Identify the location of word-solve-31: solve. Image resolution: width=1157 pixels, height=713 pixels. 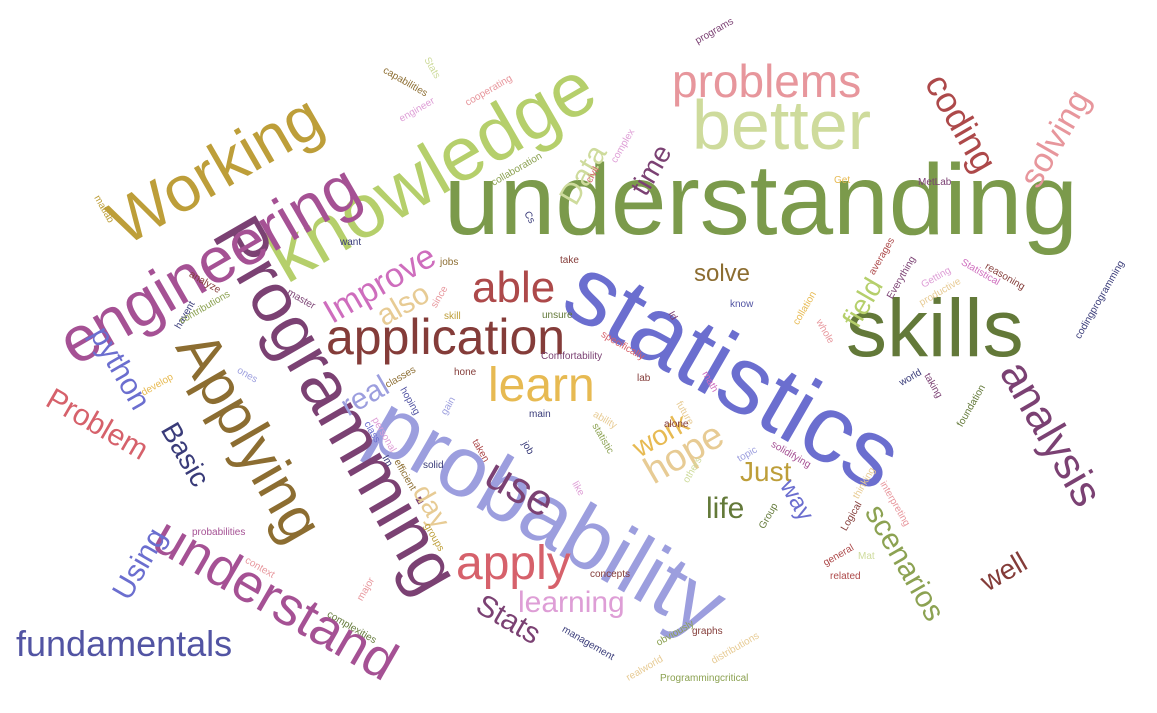
(722, 273).